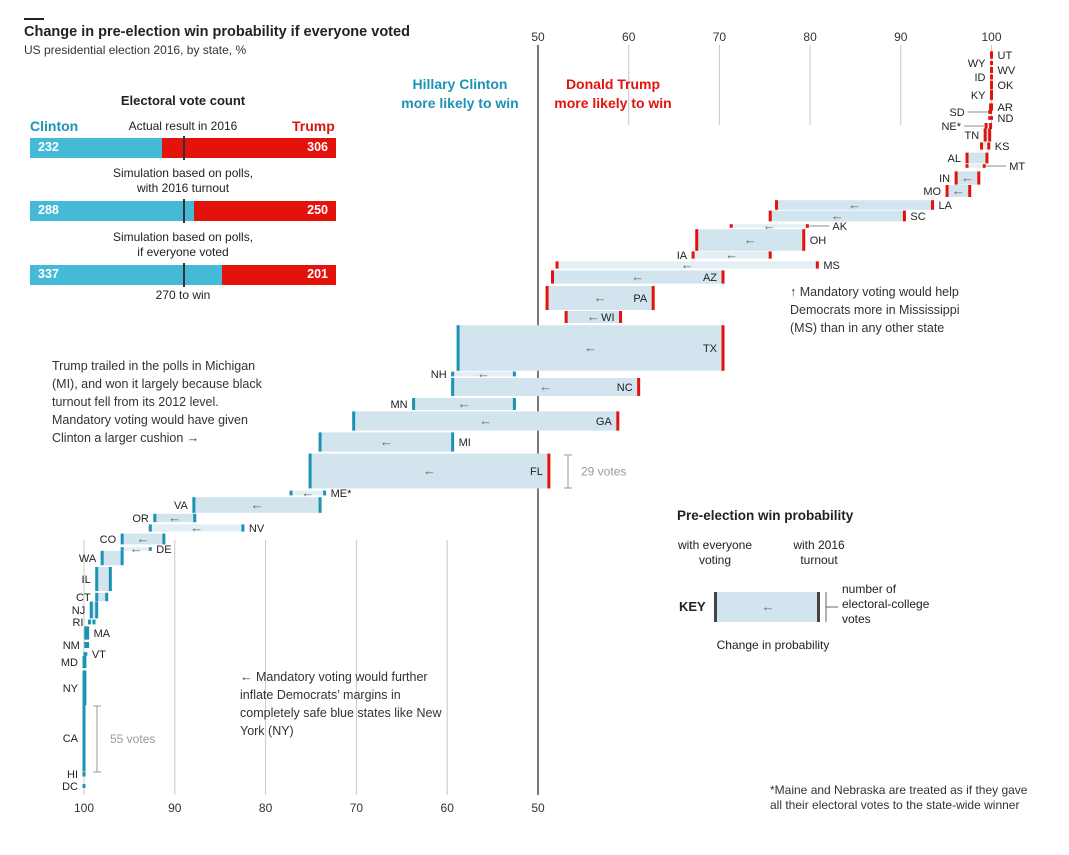 This screenshot has width=1069, height=855. I want to click on marker-2016-sc, so click(904, 216).